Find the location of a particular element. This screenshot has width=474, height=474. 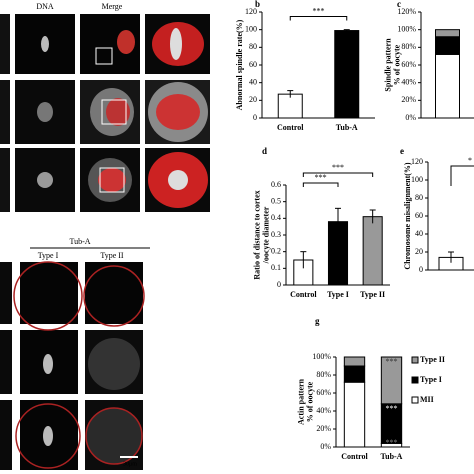

y-axis-label: Chromosome misalignment(%) is located at coordinates (407, 216).